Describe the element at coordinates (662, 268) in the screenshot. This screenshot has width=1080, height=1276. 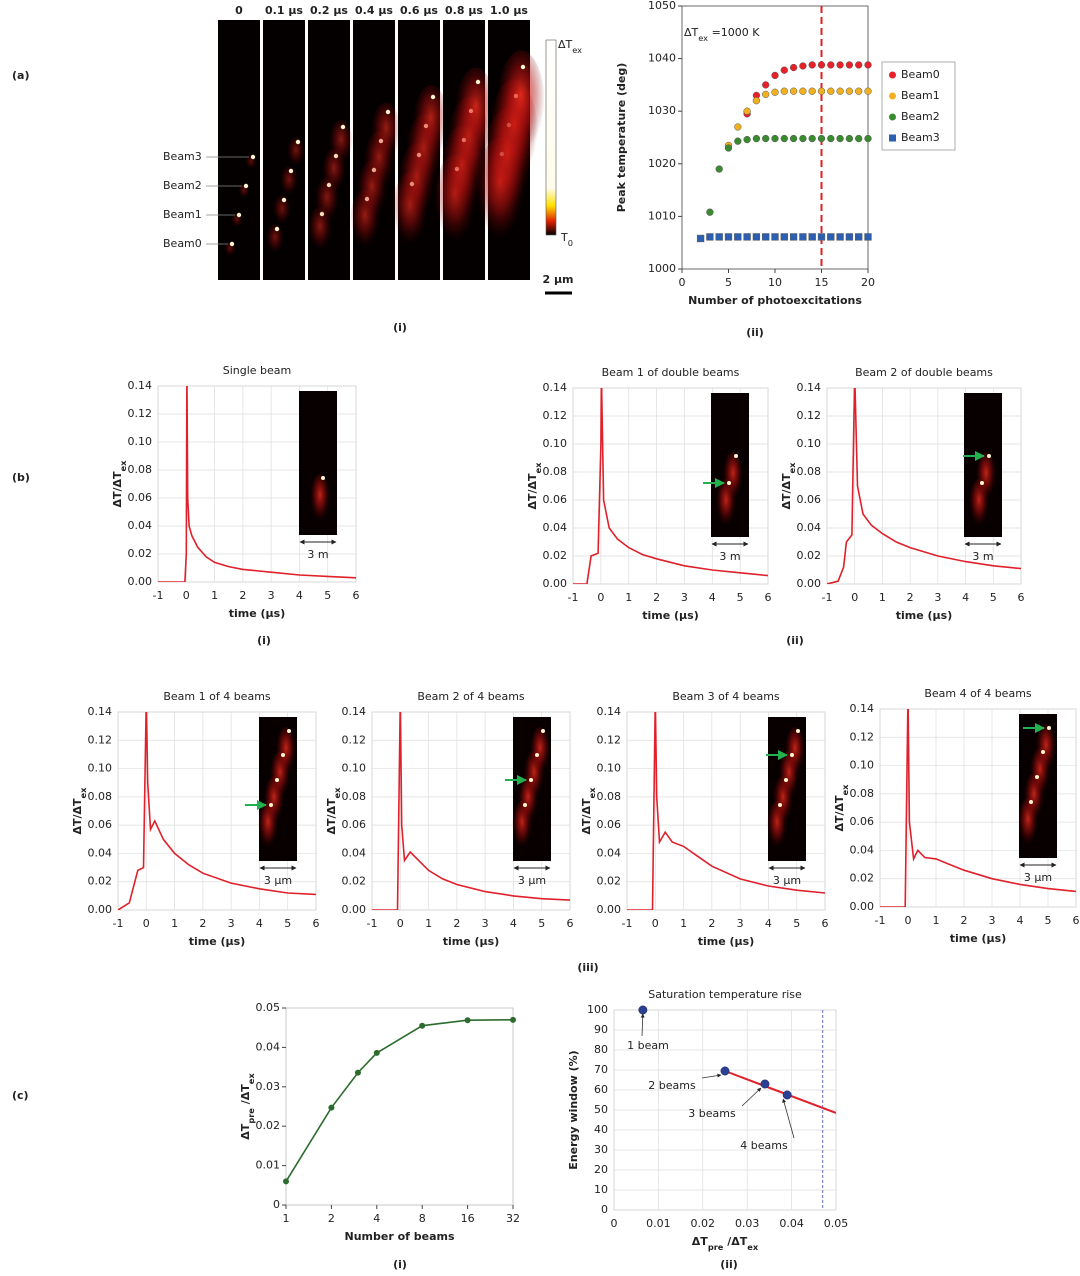
I see `y-tick-label: 1000` at that location.